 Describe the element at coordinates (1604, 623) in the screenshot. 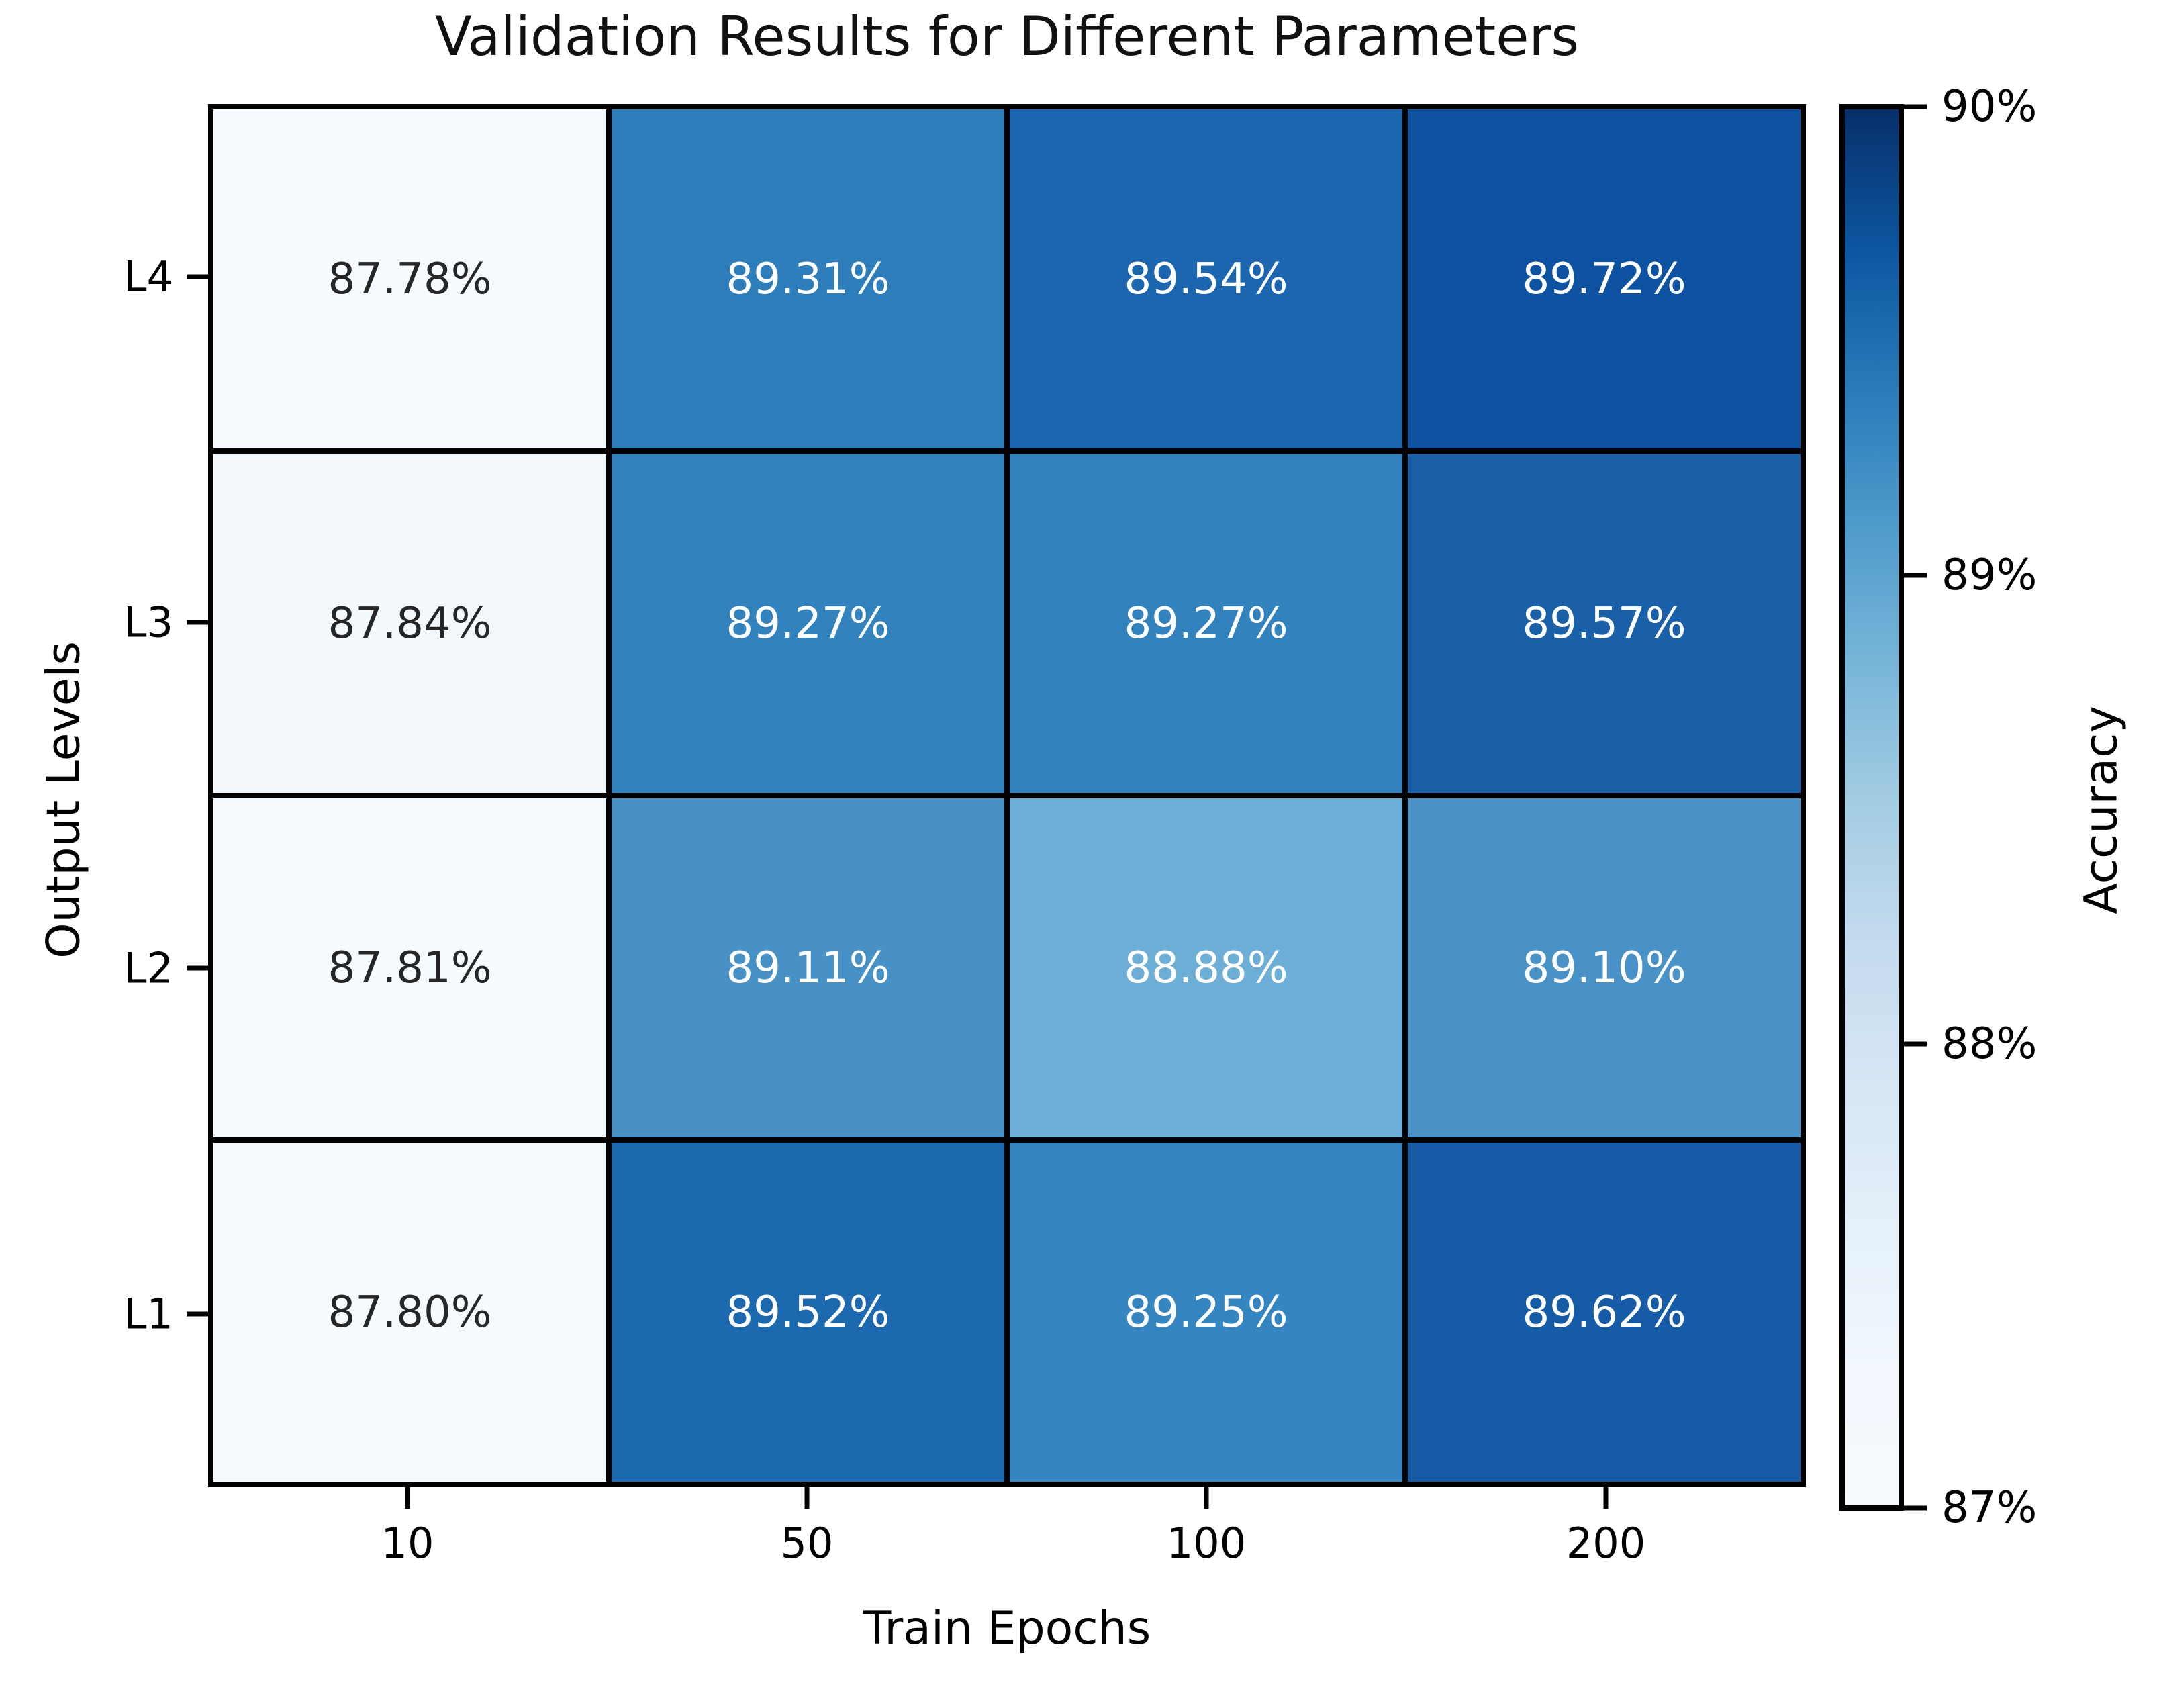

I see `heatmap-cell-L3-200: 89.57%` at that location.